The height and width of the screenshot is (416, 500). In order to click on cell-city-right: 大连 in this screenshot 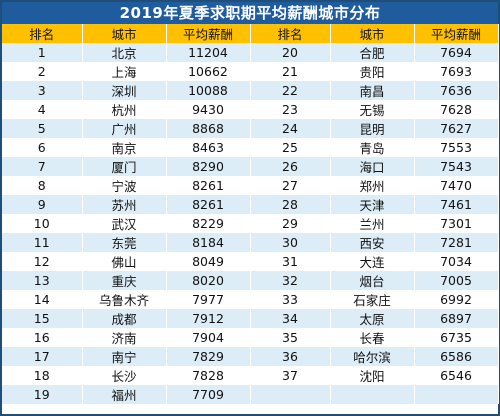, I will do `click(372, 261)`.